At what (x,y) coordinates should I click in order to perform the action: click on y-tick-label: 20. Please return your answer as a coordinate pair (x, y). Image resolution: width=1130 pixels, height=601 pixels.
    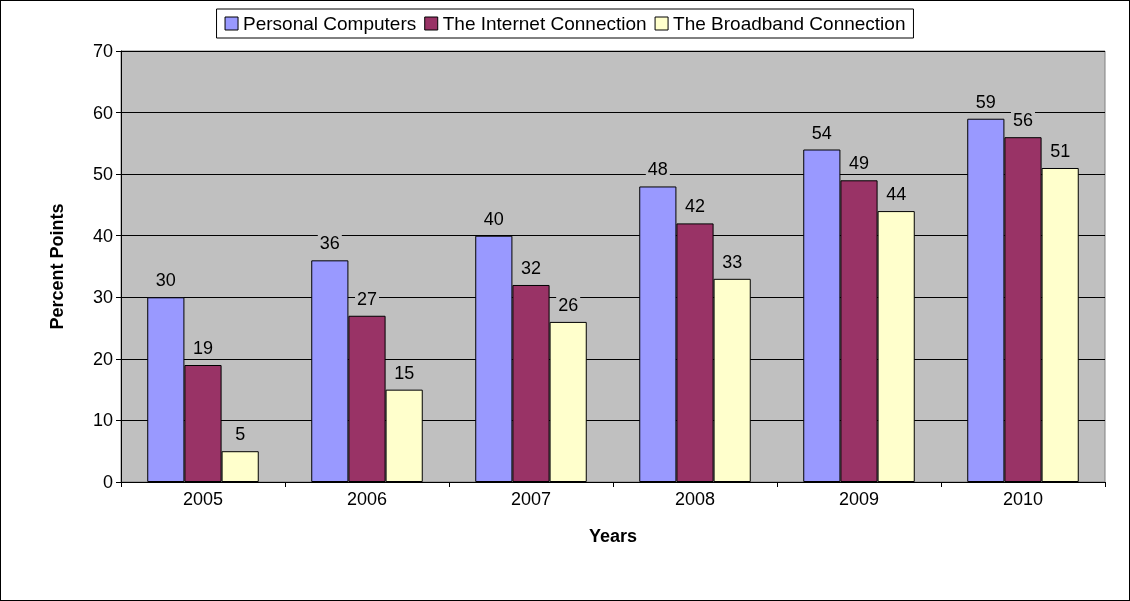
    Looking at the image, I should click on (102, 358).